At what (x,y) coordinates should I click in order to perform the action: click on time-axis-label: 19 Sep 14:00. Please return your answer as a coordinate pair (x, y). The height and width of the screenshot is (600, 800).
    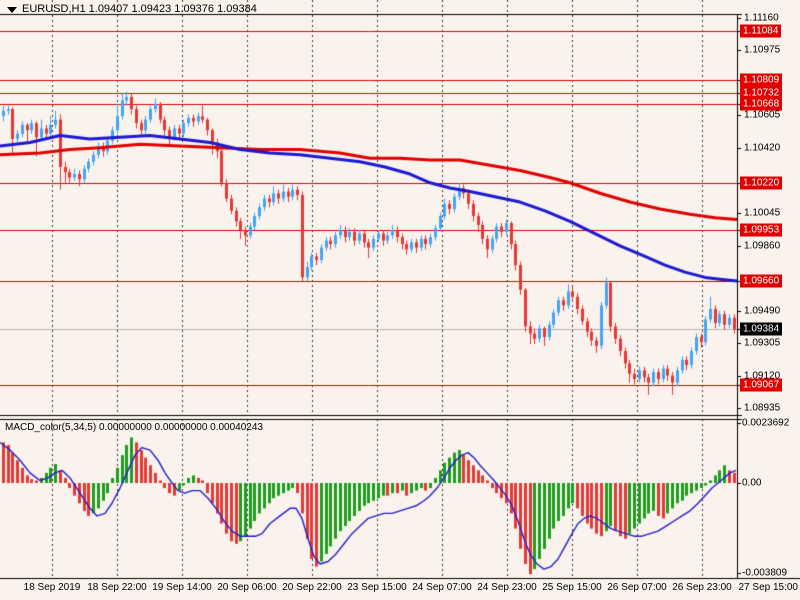
    Looking at the image, I should click on (182, 587).